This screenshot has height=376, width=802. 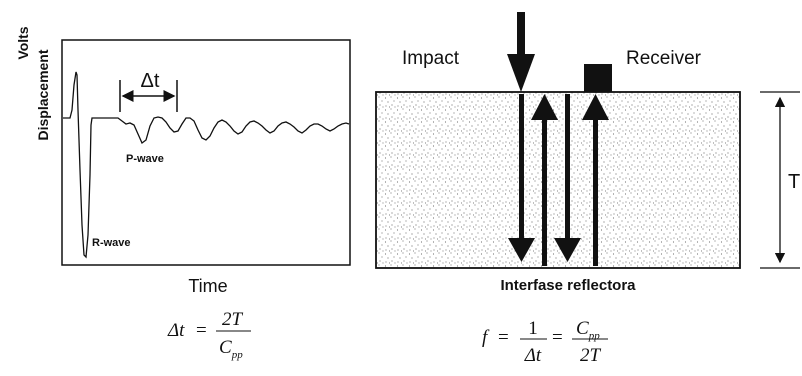 What do you see at coordinates (233, 319) in the screenshot?
I see `formula-left-numerator: 2T` at bounding box center [233, 319].